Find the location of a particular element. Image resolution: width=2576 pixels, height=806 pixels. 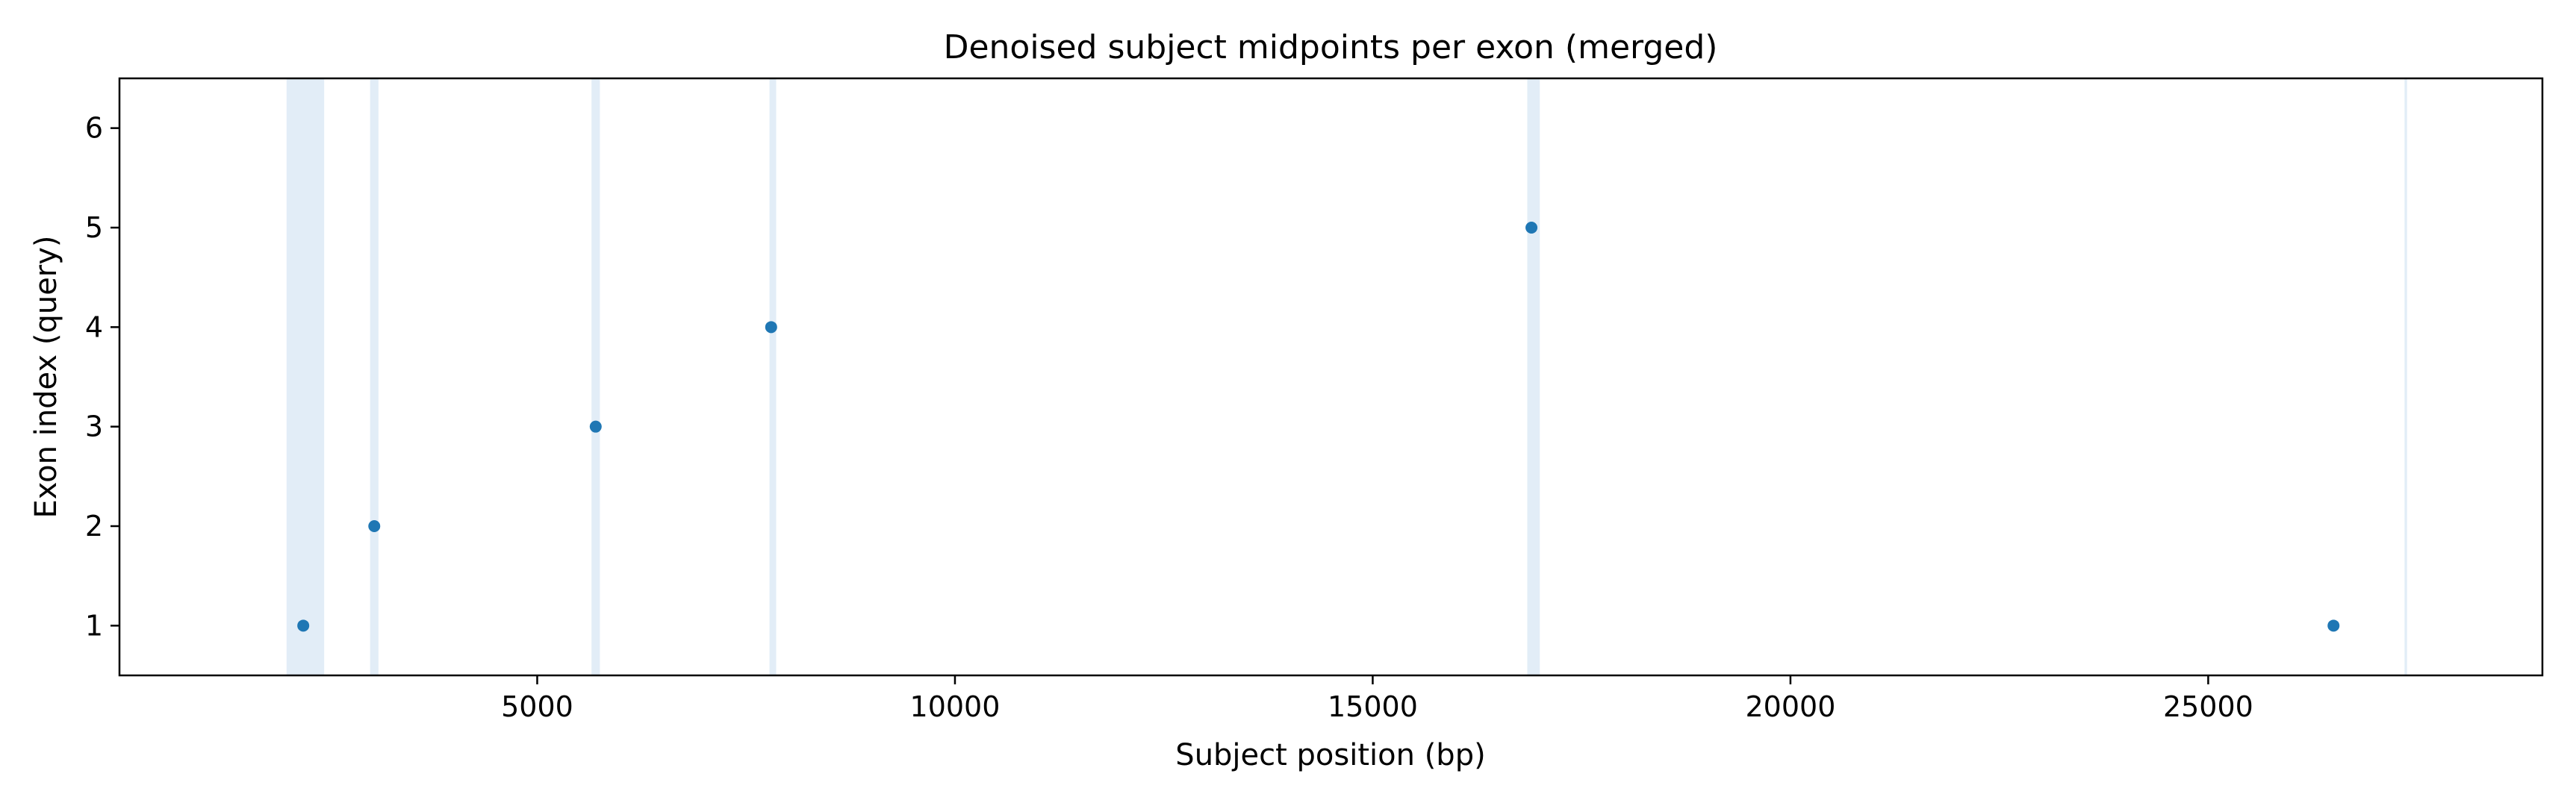

x-tick-label-15000: 15000 is located at coordinates (1373, 706).